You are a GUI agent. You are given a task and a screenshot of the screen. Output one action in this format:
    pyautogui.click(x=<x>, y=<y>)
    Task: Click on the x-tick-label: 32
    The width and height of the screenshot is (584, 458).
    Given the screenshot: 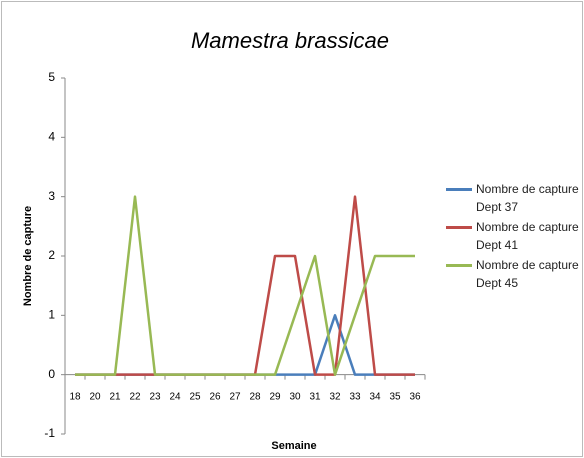 What is the action you would take?
    pyautogui.click(x=335, y=396)
    